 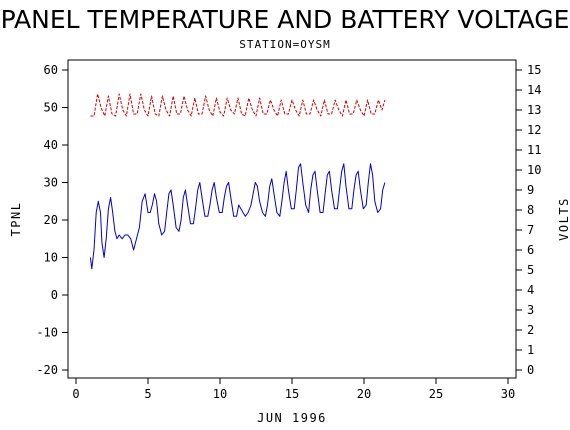 I want to click on y-tick-label-3: 10, so click(x=51, y=258).